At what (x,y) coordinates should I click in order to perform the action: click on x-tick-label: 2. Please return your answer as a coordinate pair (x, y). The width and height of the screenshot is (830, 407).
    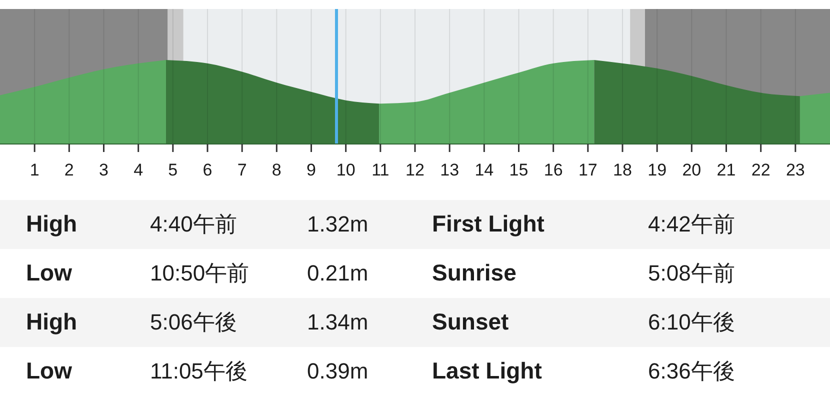
    Looking at the image, I should click on (69, 170).